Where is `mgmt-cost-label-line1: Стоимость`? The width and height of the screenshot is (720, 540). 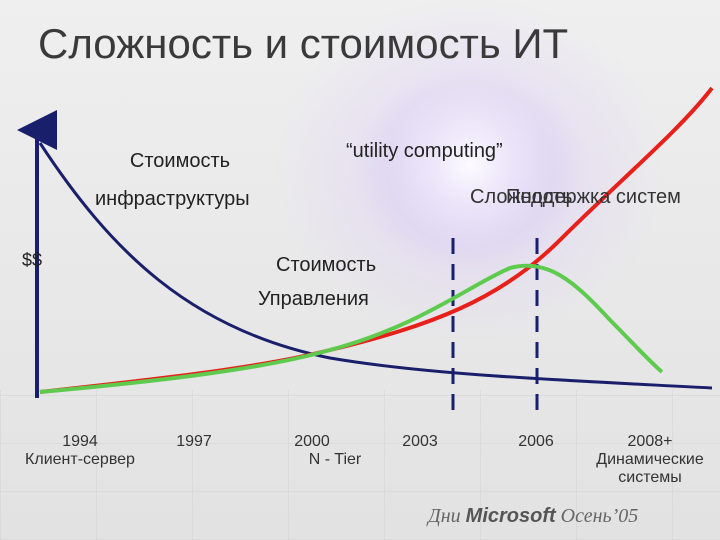 mgmt-cost-label-line1: Стоимость is located at coordinates (326, 265).